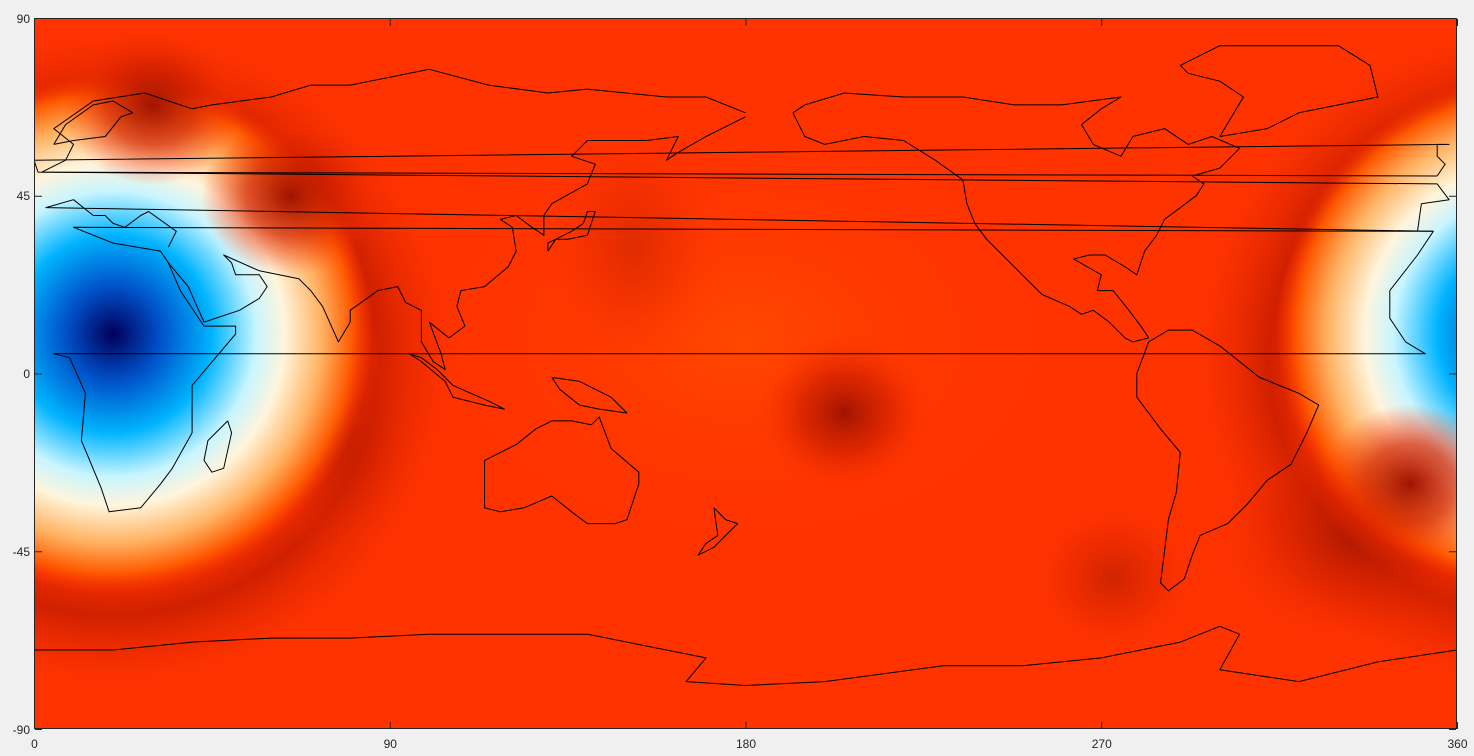 The width and height of the screenshot is (1474, 756). What do you see at coordinates (23, 196) in the screenshot?
I see `y-tick-label: 45` at bounding box center [23, 196].